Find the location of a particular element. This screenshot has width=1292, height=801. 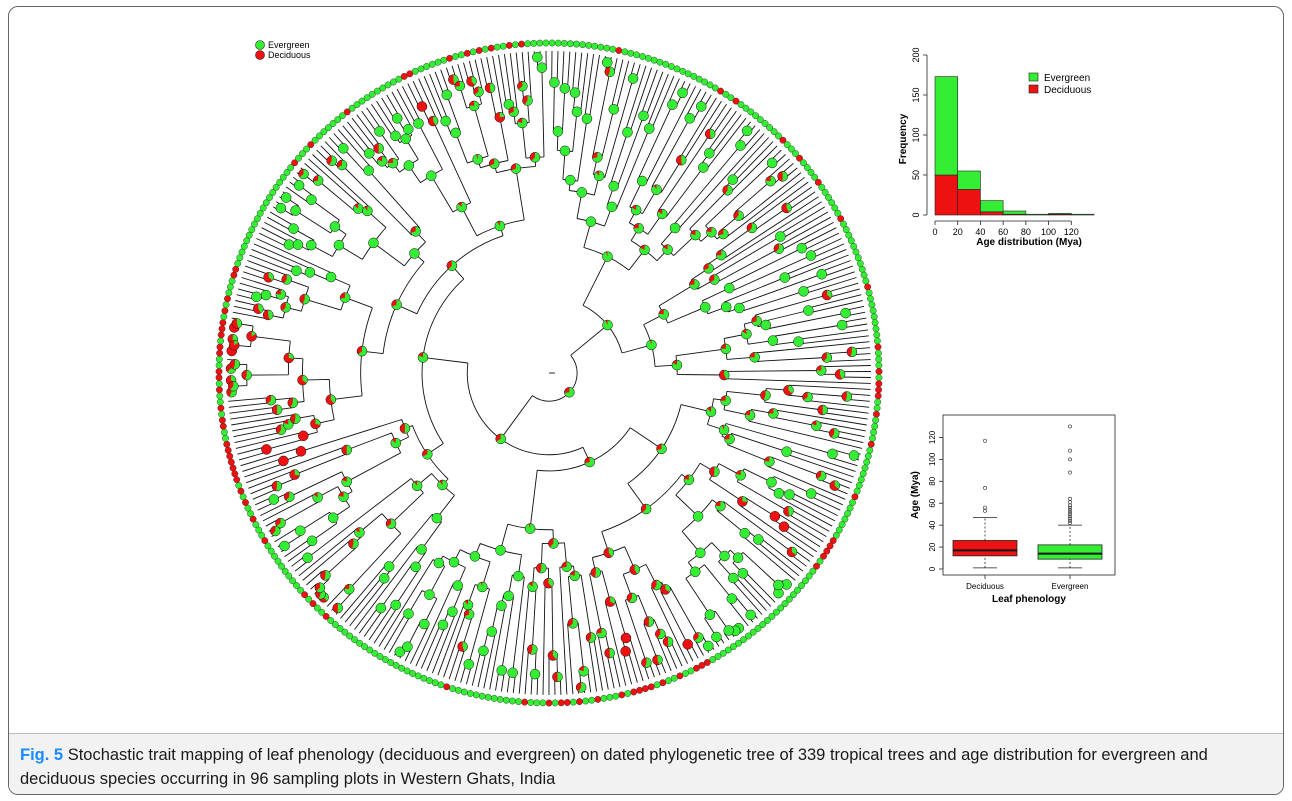

box-outlier is located at coordinates (1070, 518).